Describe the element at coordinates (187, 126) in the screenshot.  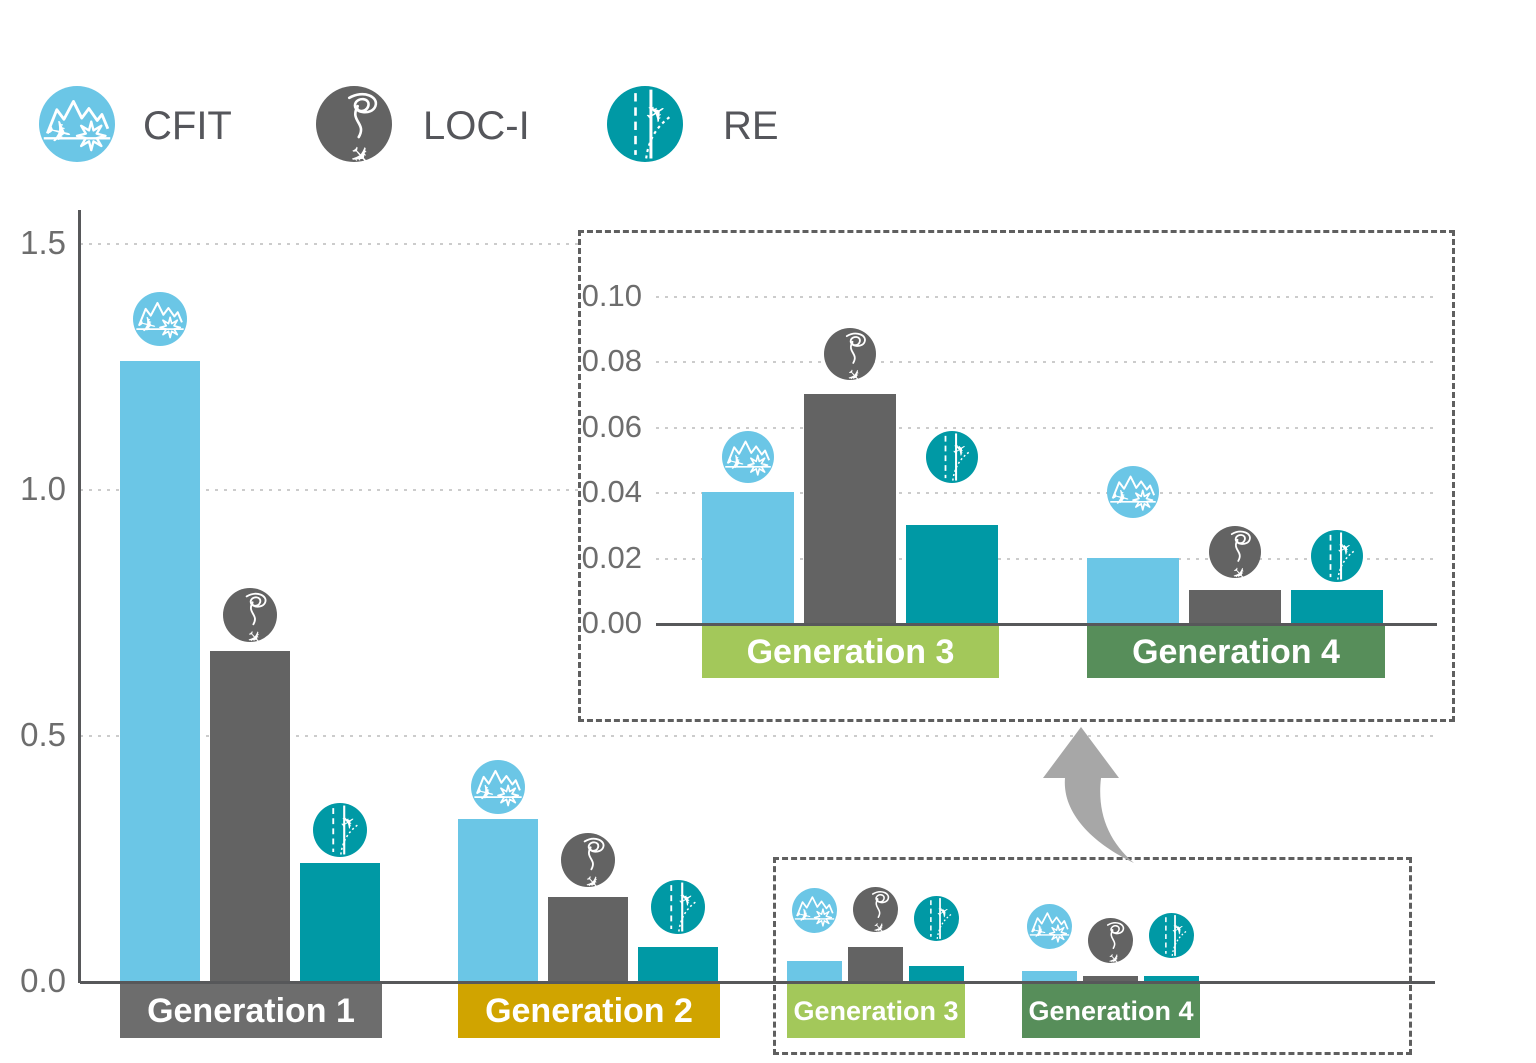
I see `legend-label: CFIT` at that location.